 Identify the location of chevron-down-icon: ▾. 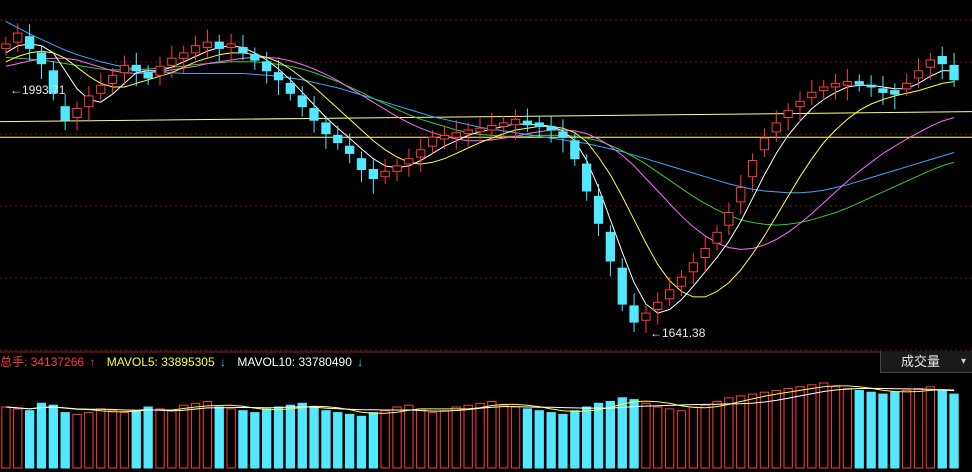
(963, 361).